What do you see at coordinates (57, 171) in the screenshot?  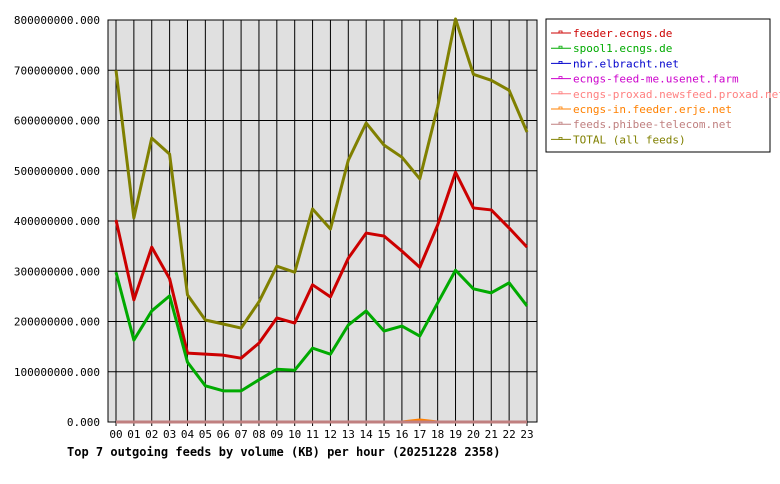 I see `y-tick-label: 500000000.000` at bounding box center [57, 171].